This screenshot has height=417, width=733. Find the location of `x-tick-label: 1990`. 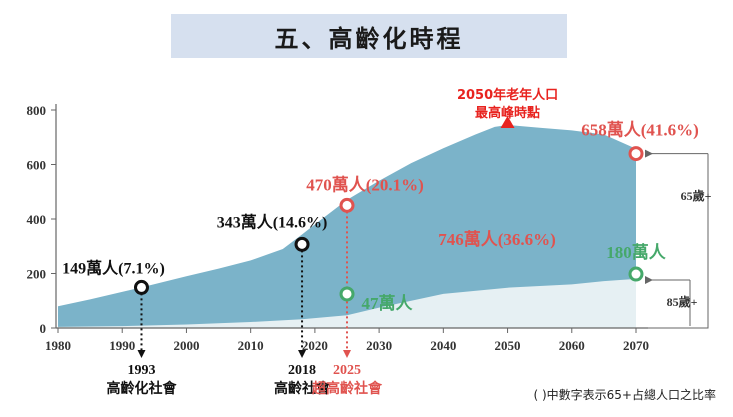

x-tick-label: 1990 is located at coordinates (122, 345).